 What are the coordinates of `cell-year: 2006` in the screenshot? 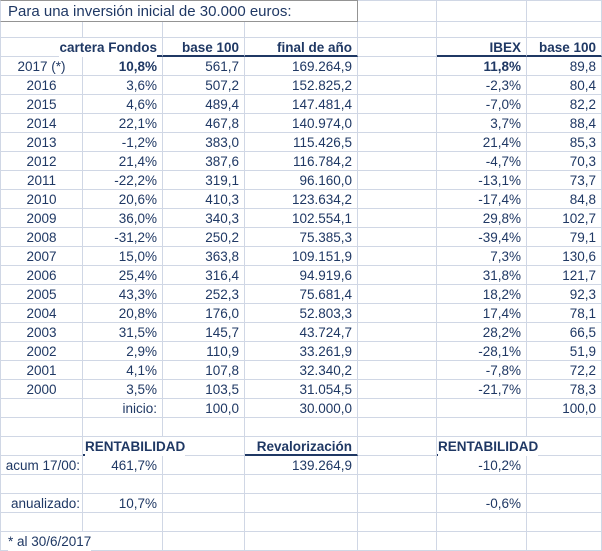 It's located at (41, 275).